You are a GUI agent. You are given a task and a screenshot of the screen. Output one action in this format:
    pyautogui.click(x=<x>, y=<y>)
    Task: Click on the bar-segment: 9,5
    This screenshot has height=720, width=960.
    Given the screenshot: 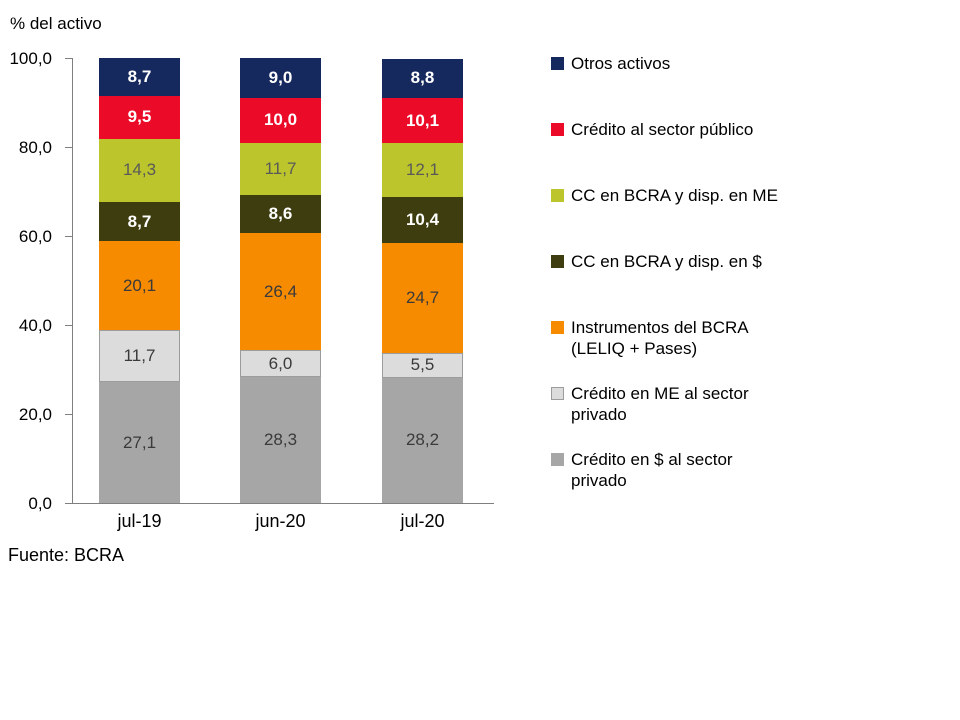 What is the action you would take?
    pyautogui.click(x=139, y=117)
    